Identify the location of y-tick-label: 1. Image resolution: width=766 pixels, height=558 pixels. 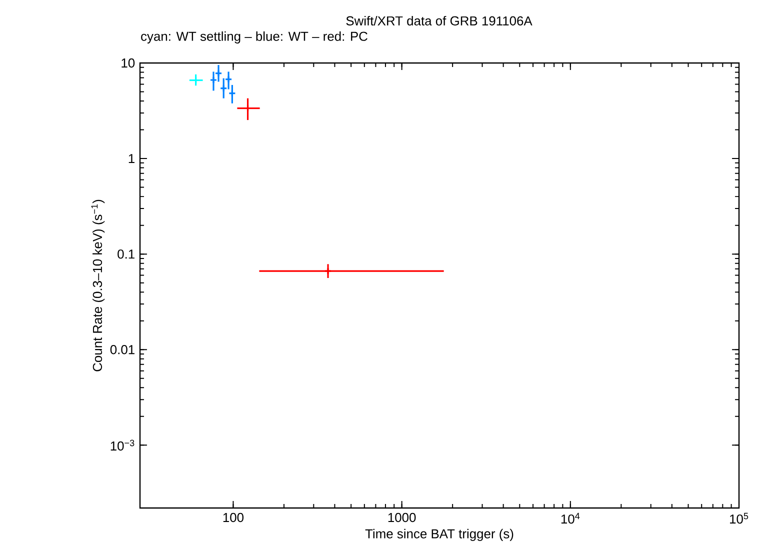
(131, 158).